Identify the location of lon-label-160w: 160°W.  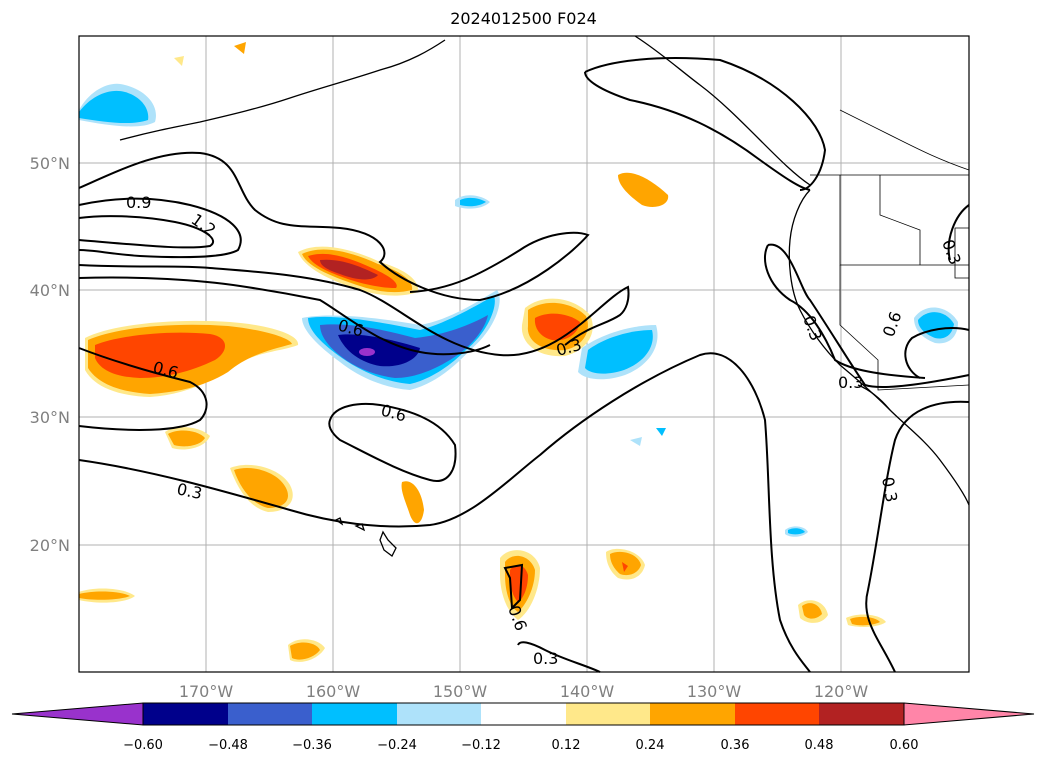
(333, 691).